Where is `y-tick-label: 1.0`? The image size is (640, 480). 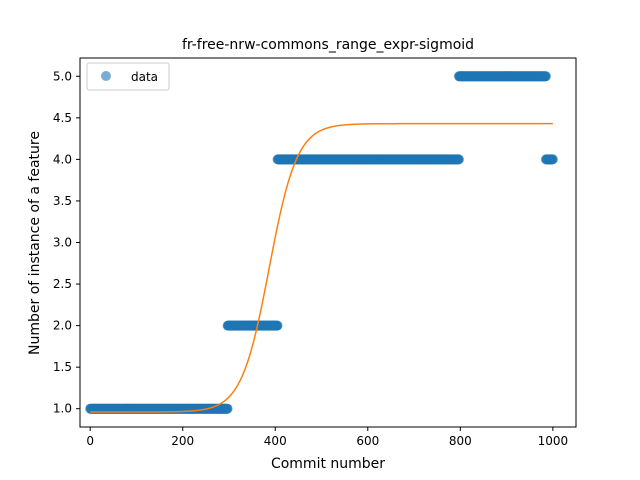 y-tick-label: 1.0 is located at coordinates (62, 409).